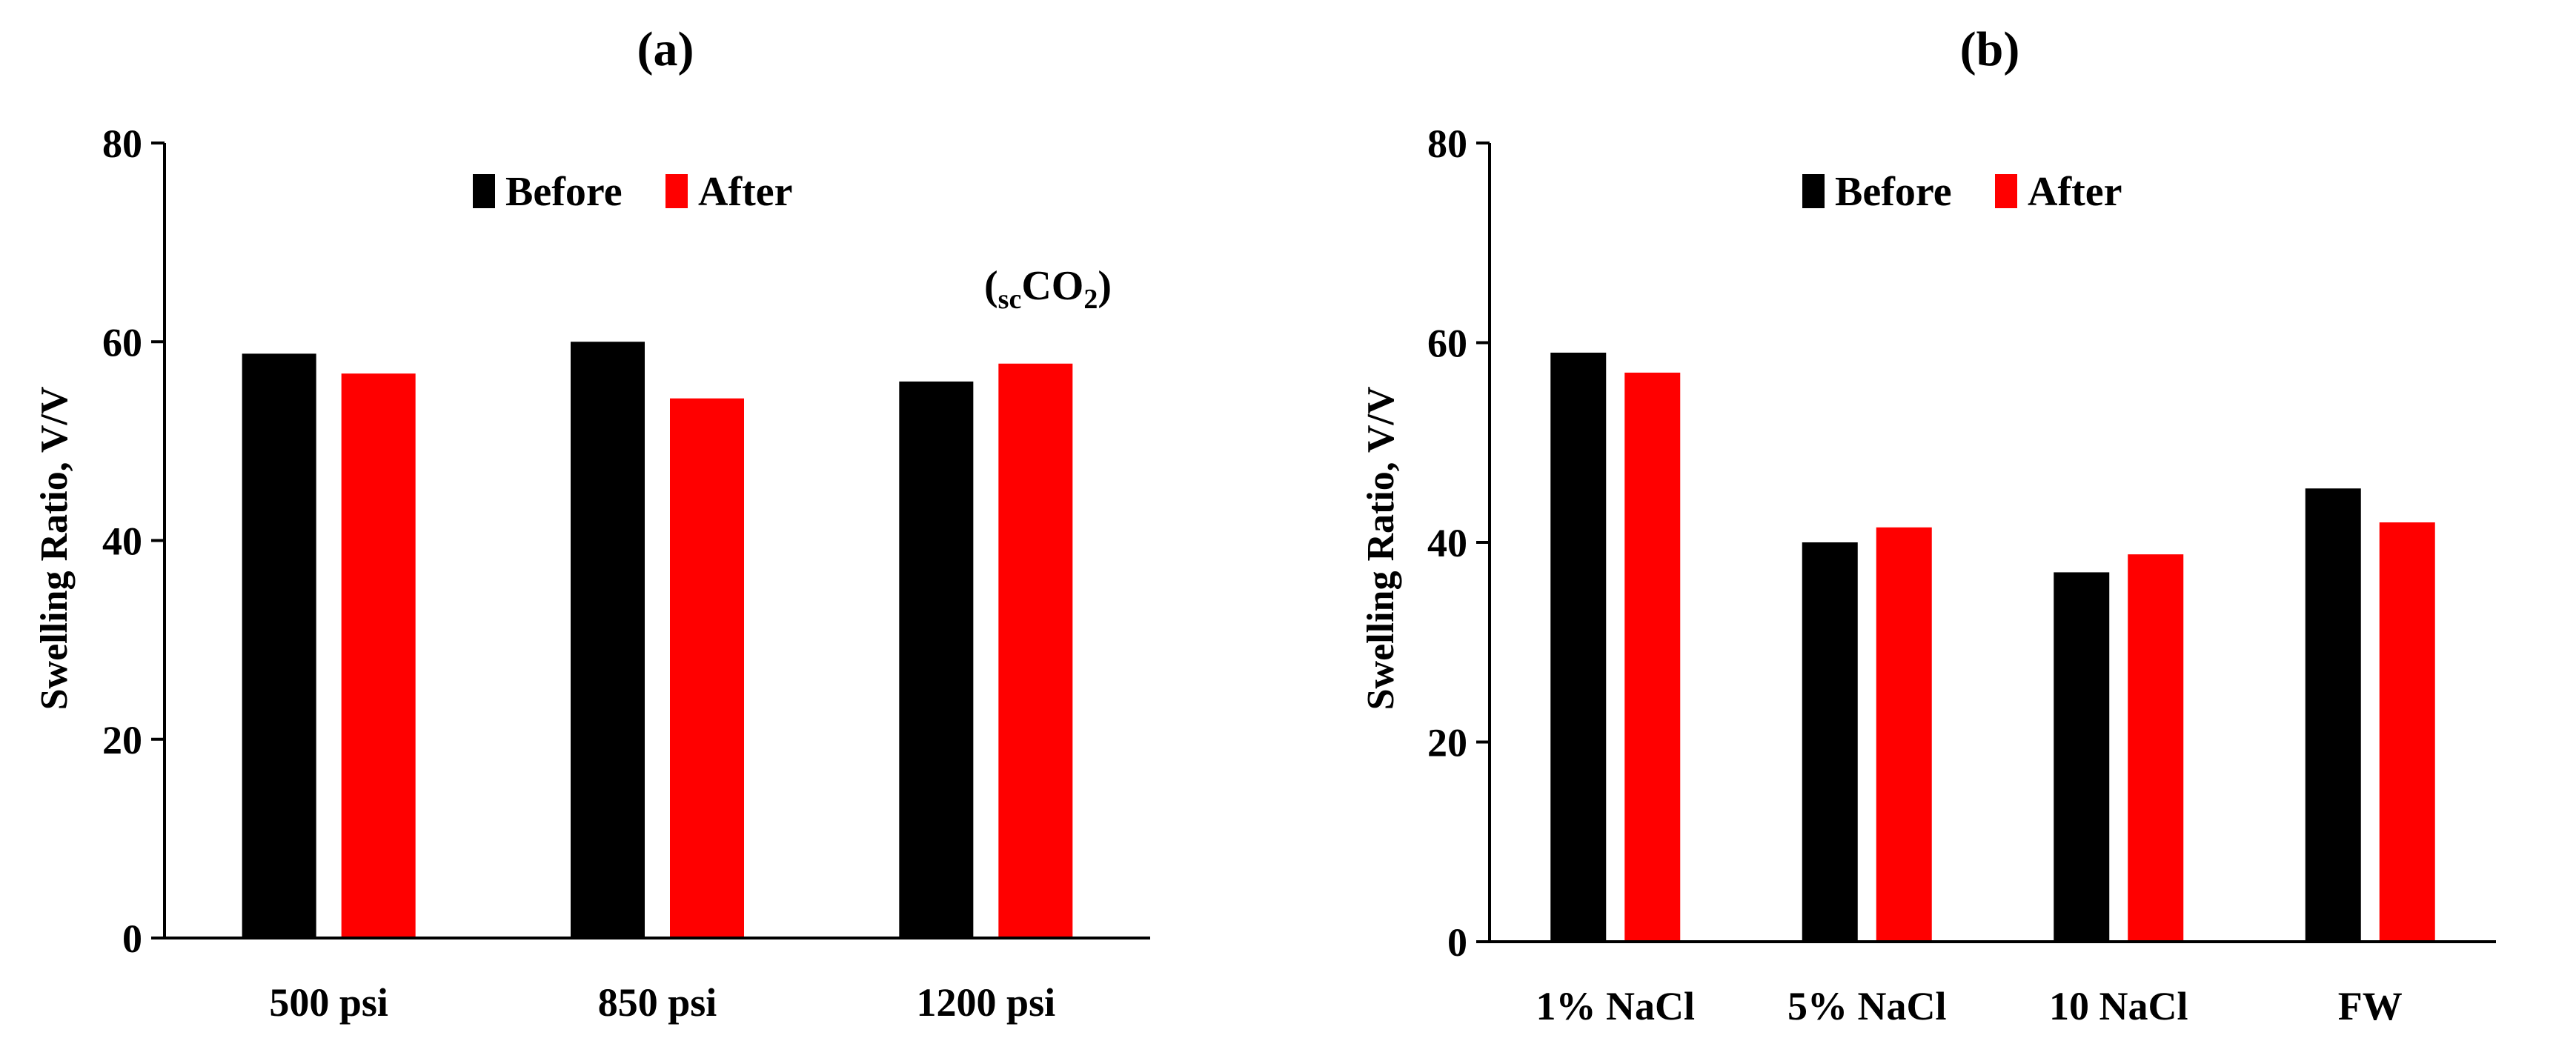  What do you see at coordinates (1867, 1006) in the screenshot?
I see `chart-b-x-tick-label: 5% NaCl` at bounding box center [1867, 1006].